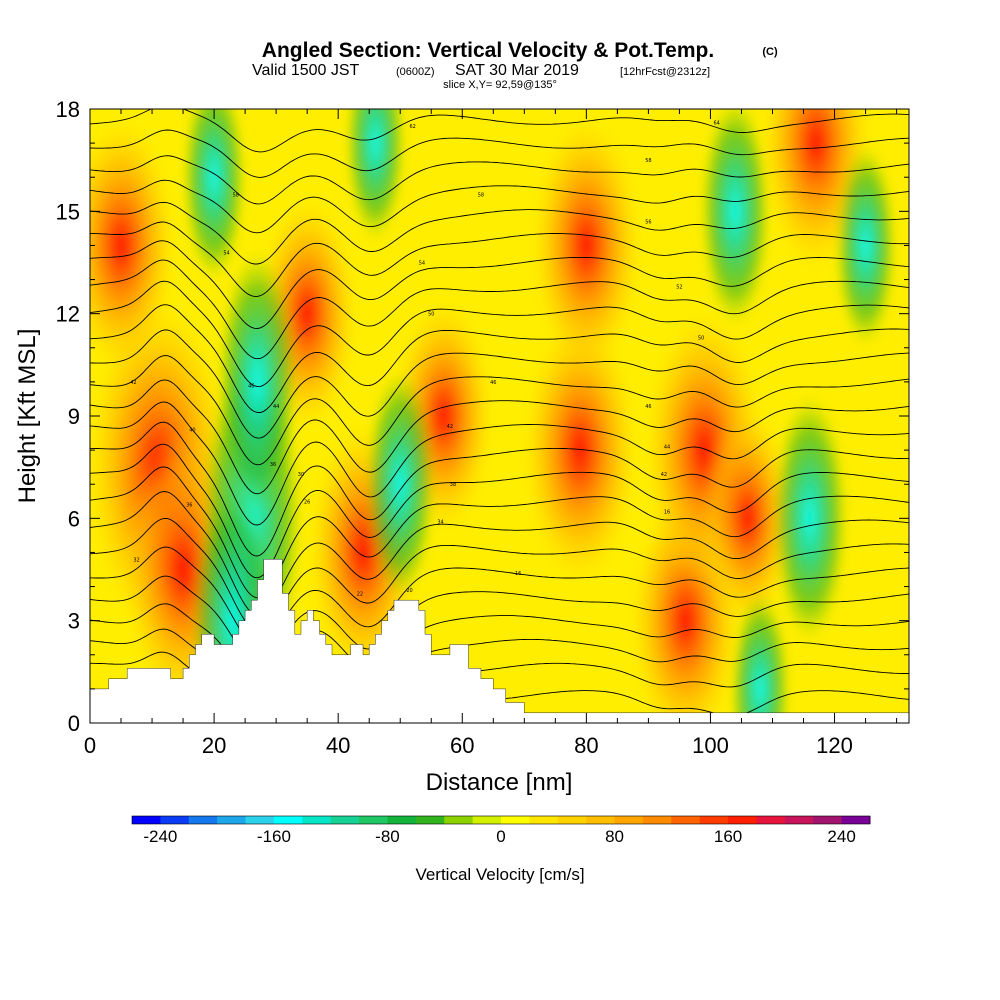  What do you see at coordinates (306, 70) in the screenshot?
I see `valid-time: Valid 1500 JST` at bounding box center [306, 70].